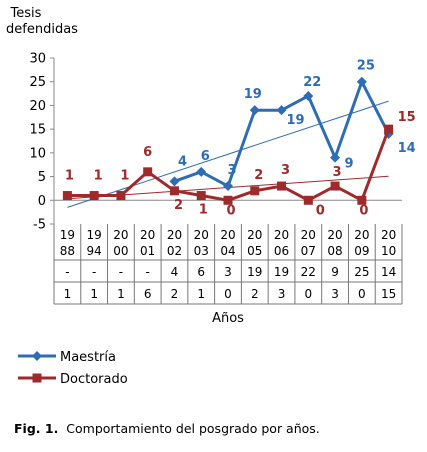  What do you see at coordinates (388, 251) in the screenshot?
I see `x-tick-label-bottom: 10` at bounding box center [388, 251].